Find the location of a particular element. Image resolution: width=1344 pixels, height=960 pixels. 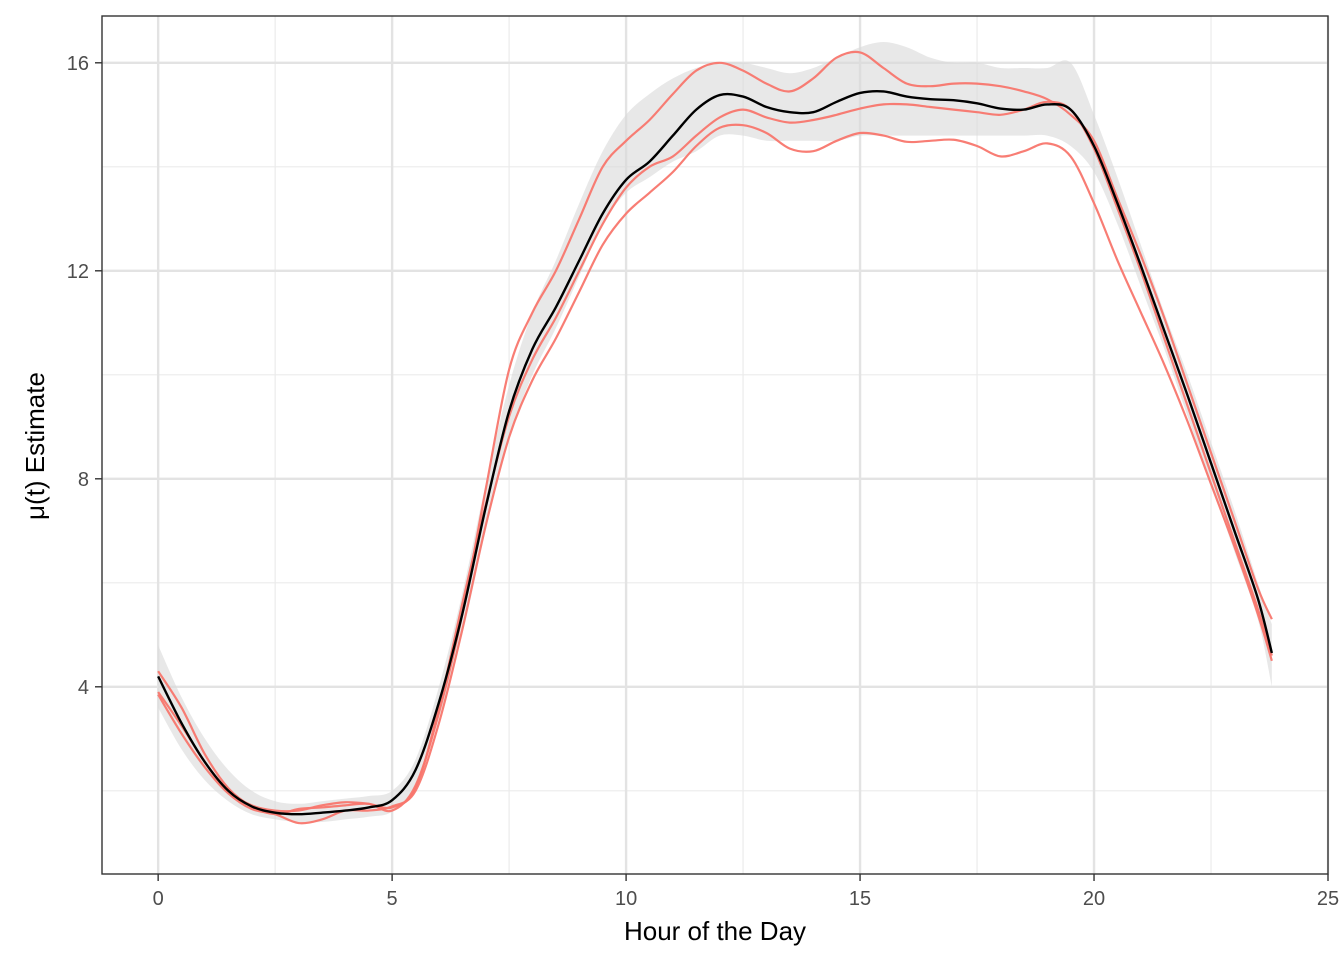

x-axis-title: Hour of the Day is located at coordinates (715, 931).